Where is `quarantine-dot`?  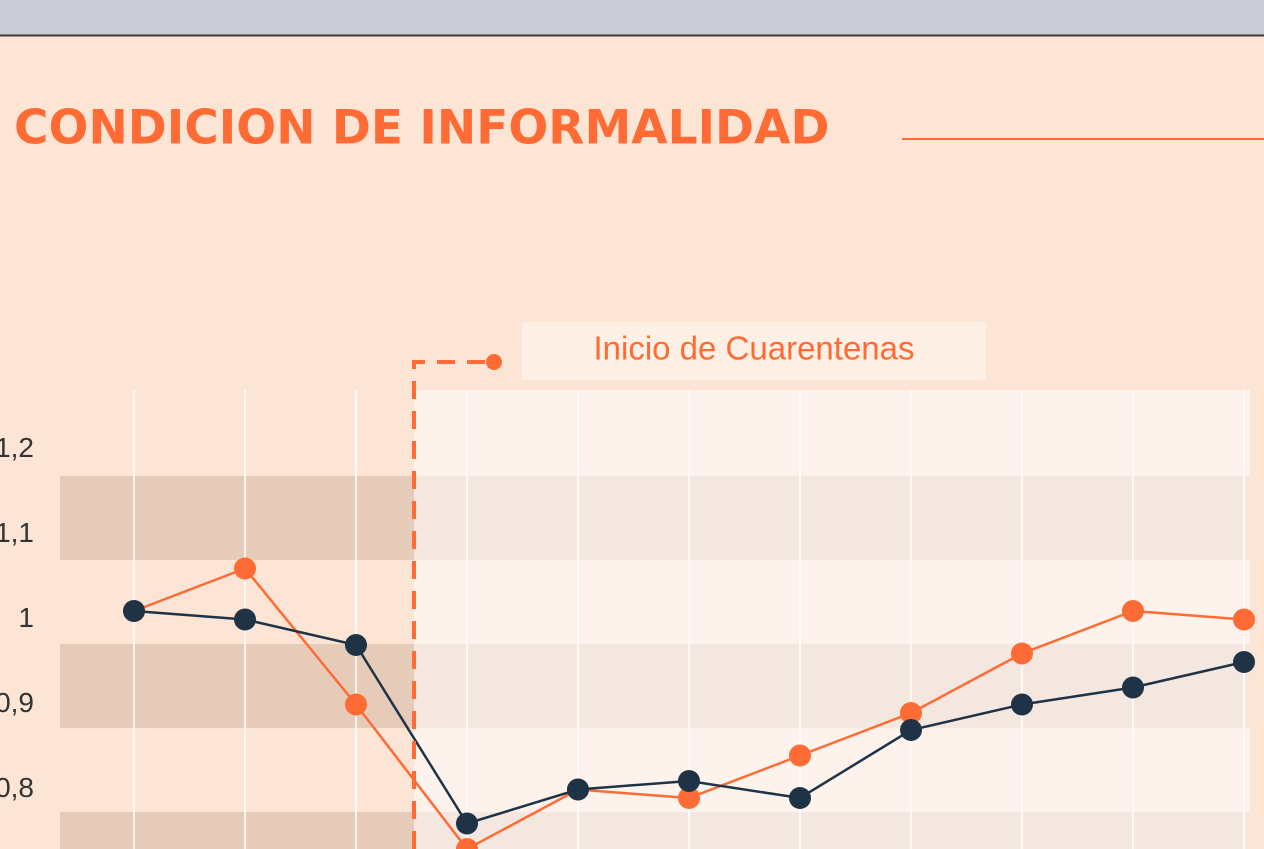
quarantine-dot is located at coordinates (494, 362).